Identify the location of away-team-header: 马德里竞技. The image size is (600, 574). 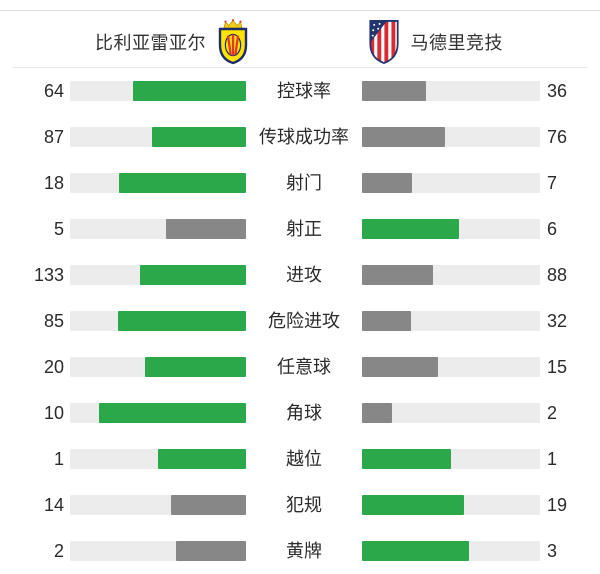
(435, 41).